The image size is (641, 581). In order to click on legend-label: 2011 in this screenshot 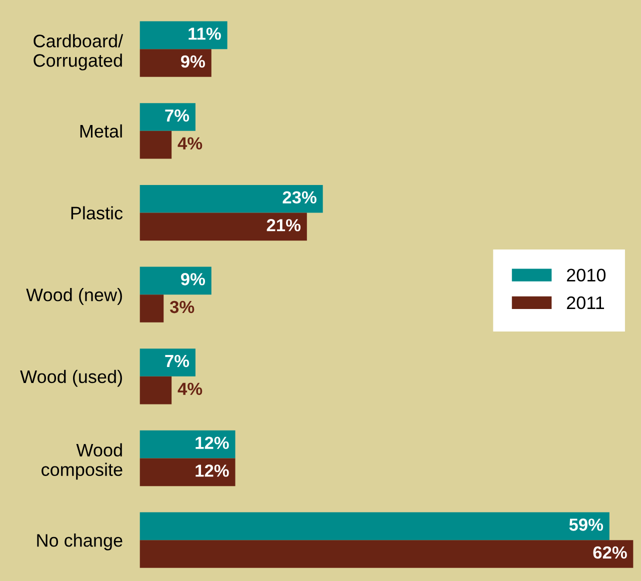, I will do `click(585, 303)`.